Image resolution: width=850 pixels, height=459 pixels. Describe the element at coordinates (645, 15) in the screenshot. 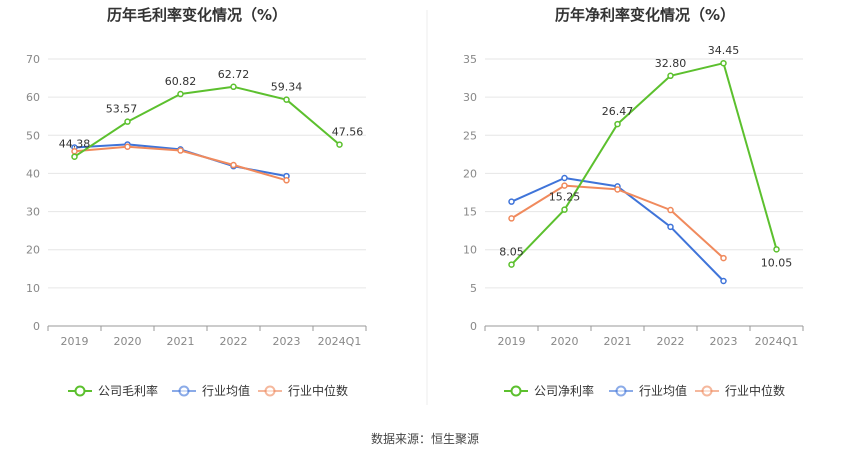

I see `chart-title: 历年净利率变化情况（%）` at that location.